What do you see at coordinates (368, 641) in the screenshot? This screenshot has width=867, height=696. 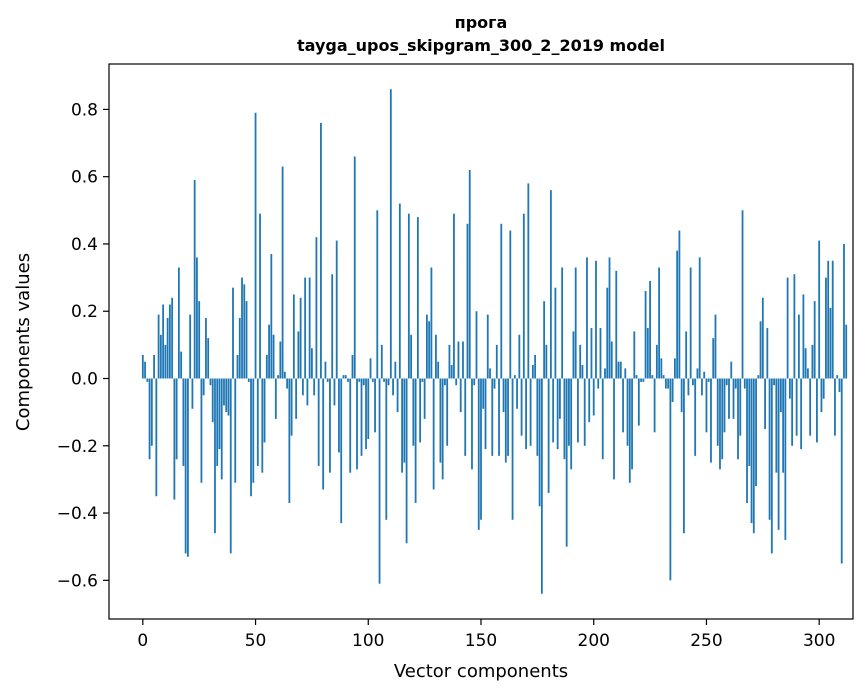 I see `x-tick-label: 100` at bounding box center [368, 641].